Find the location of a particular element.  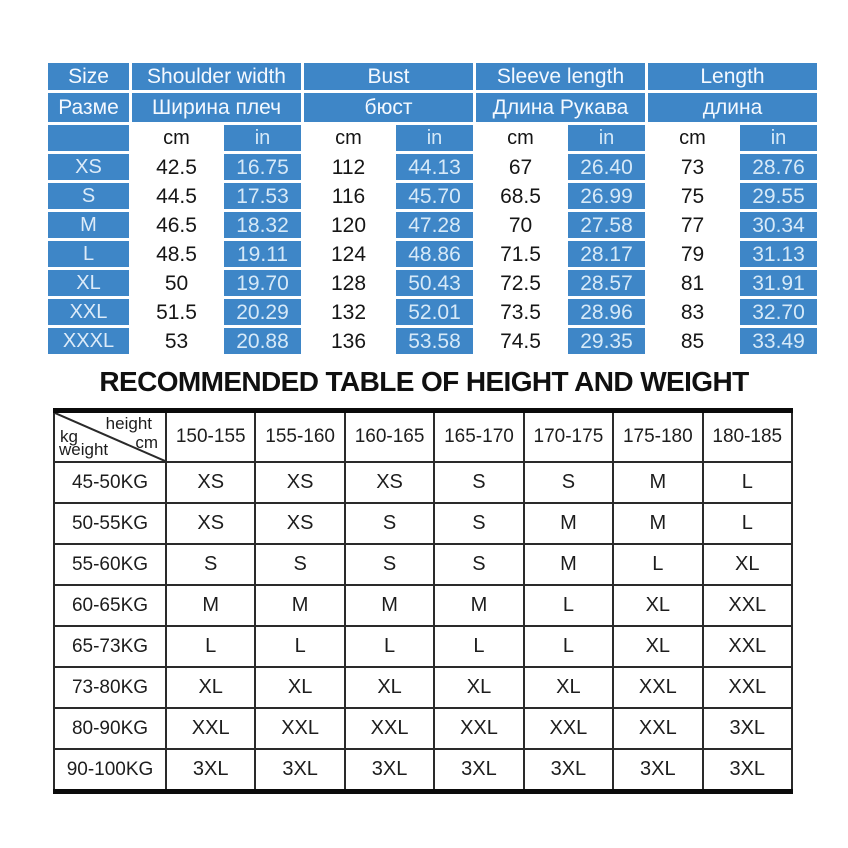

cm-value: 77 is located at coordinates (692, 225).